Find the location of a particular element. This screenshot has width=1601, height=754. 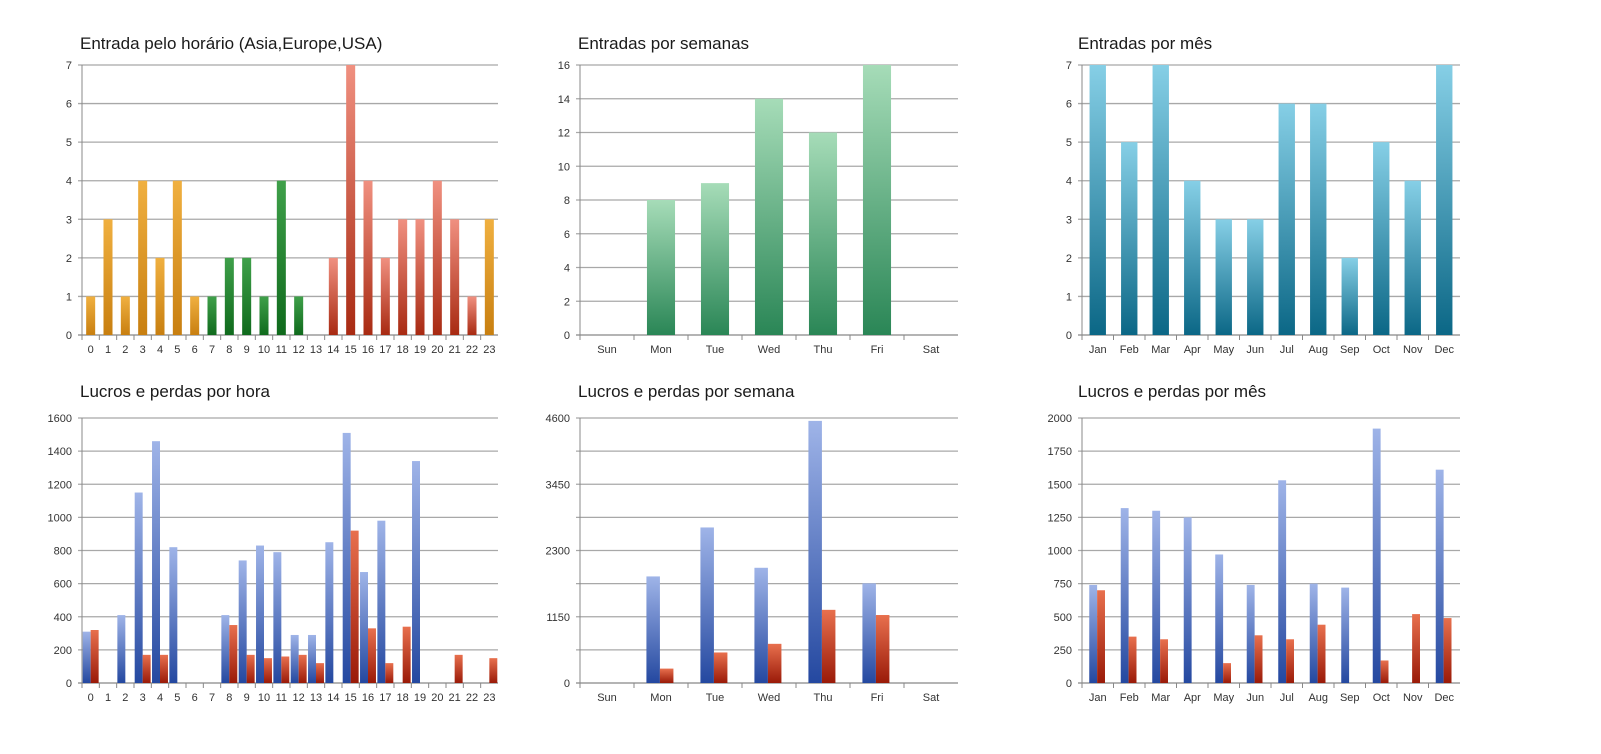

bar-lucros-thu is located at coordinates (815, 551).